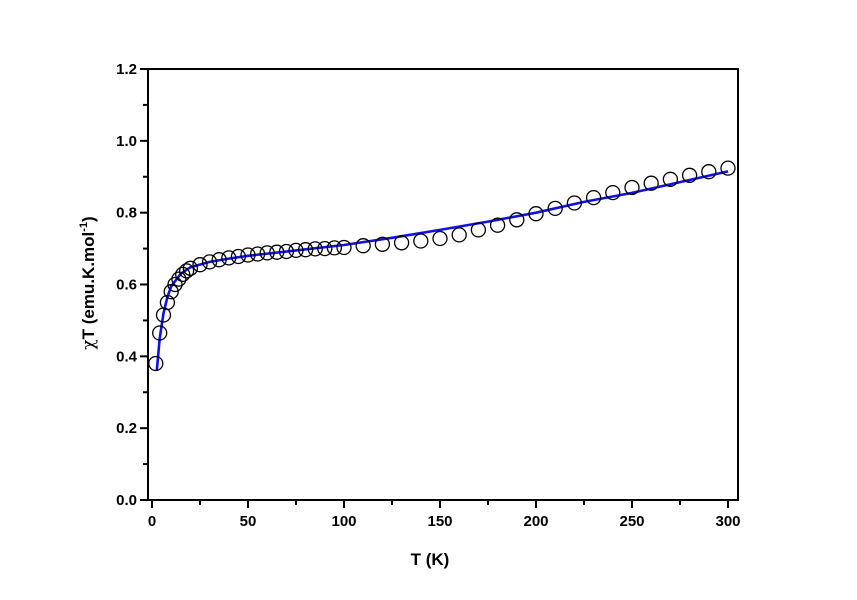 Image resolution: width=857 pixels, height=600 pixels. Describe the element at coordinates (631, 521) in the screenshot. I see `x-tick-label: 250` at that location.